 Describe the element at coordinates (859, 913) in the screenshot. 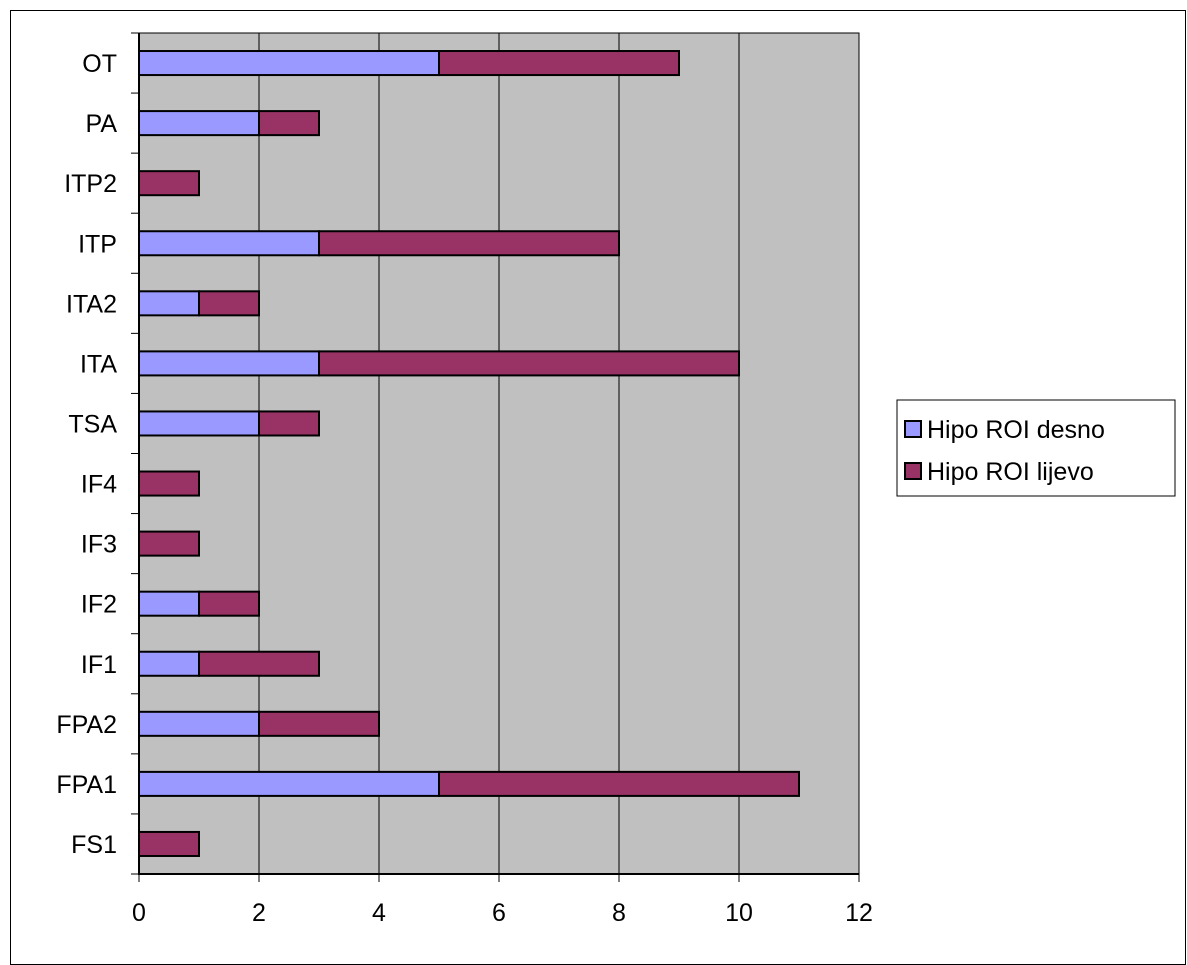

I see `x-tick-label-12: 12` at that location.